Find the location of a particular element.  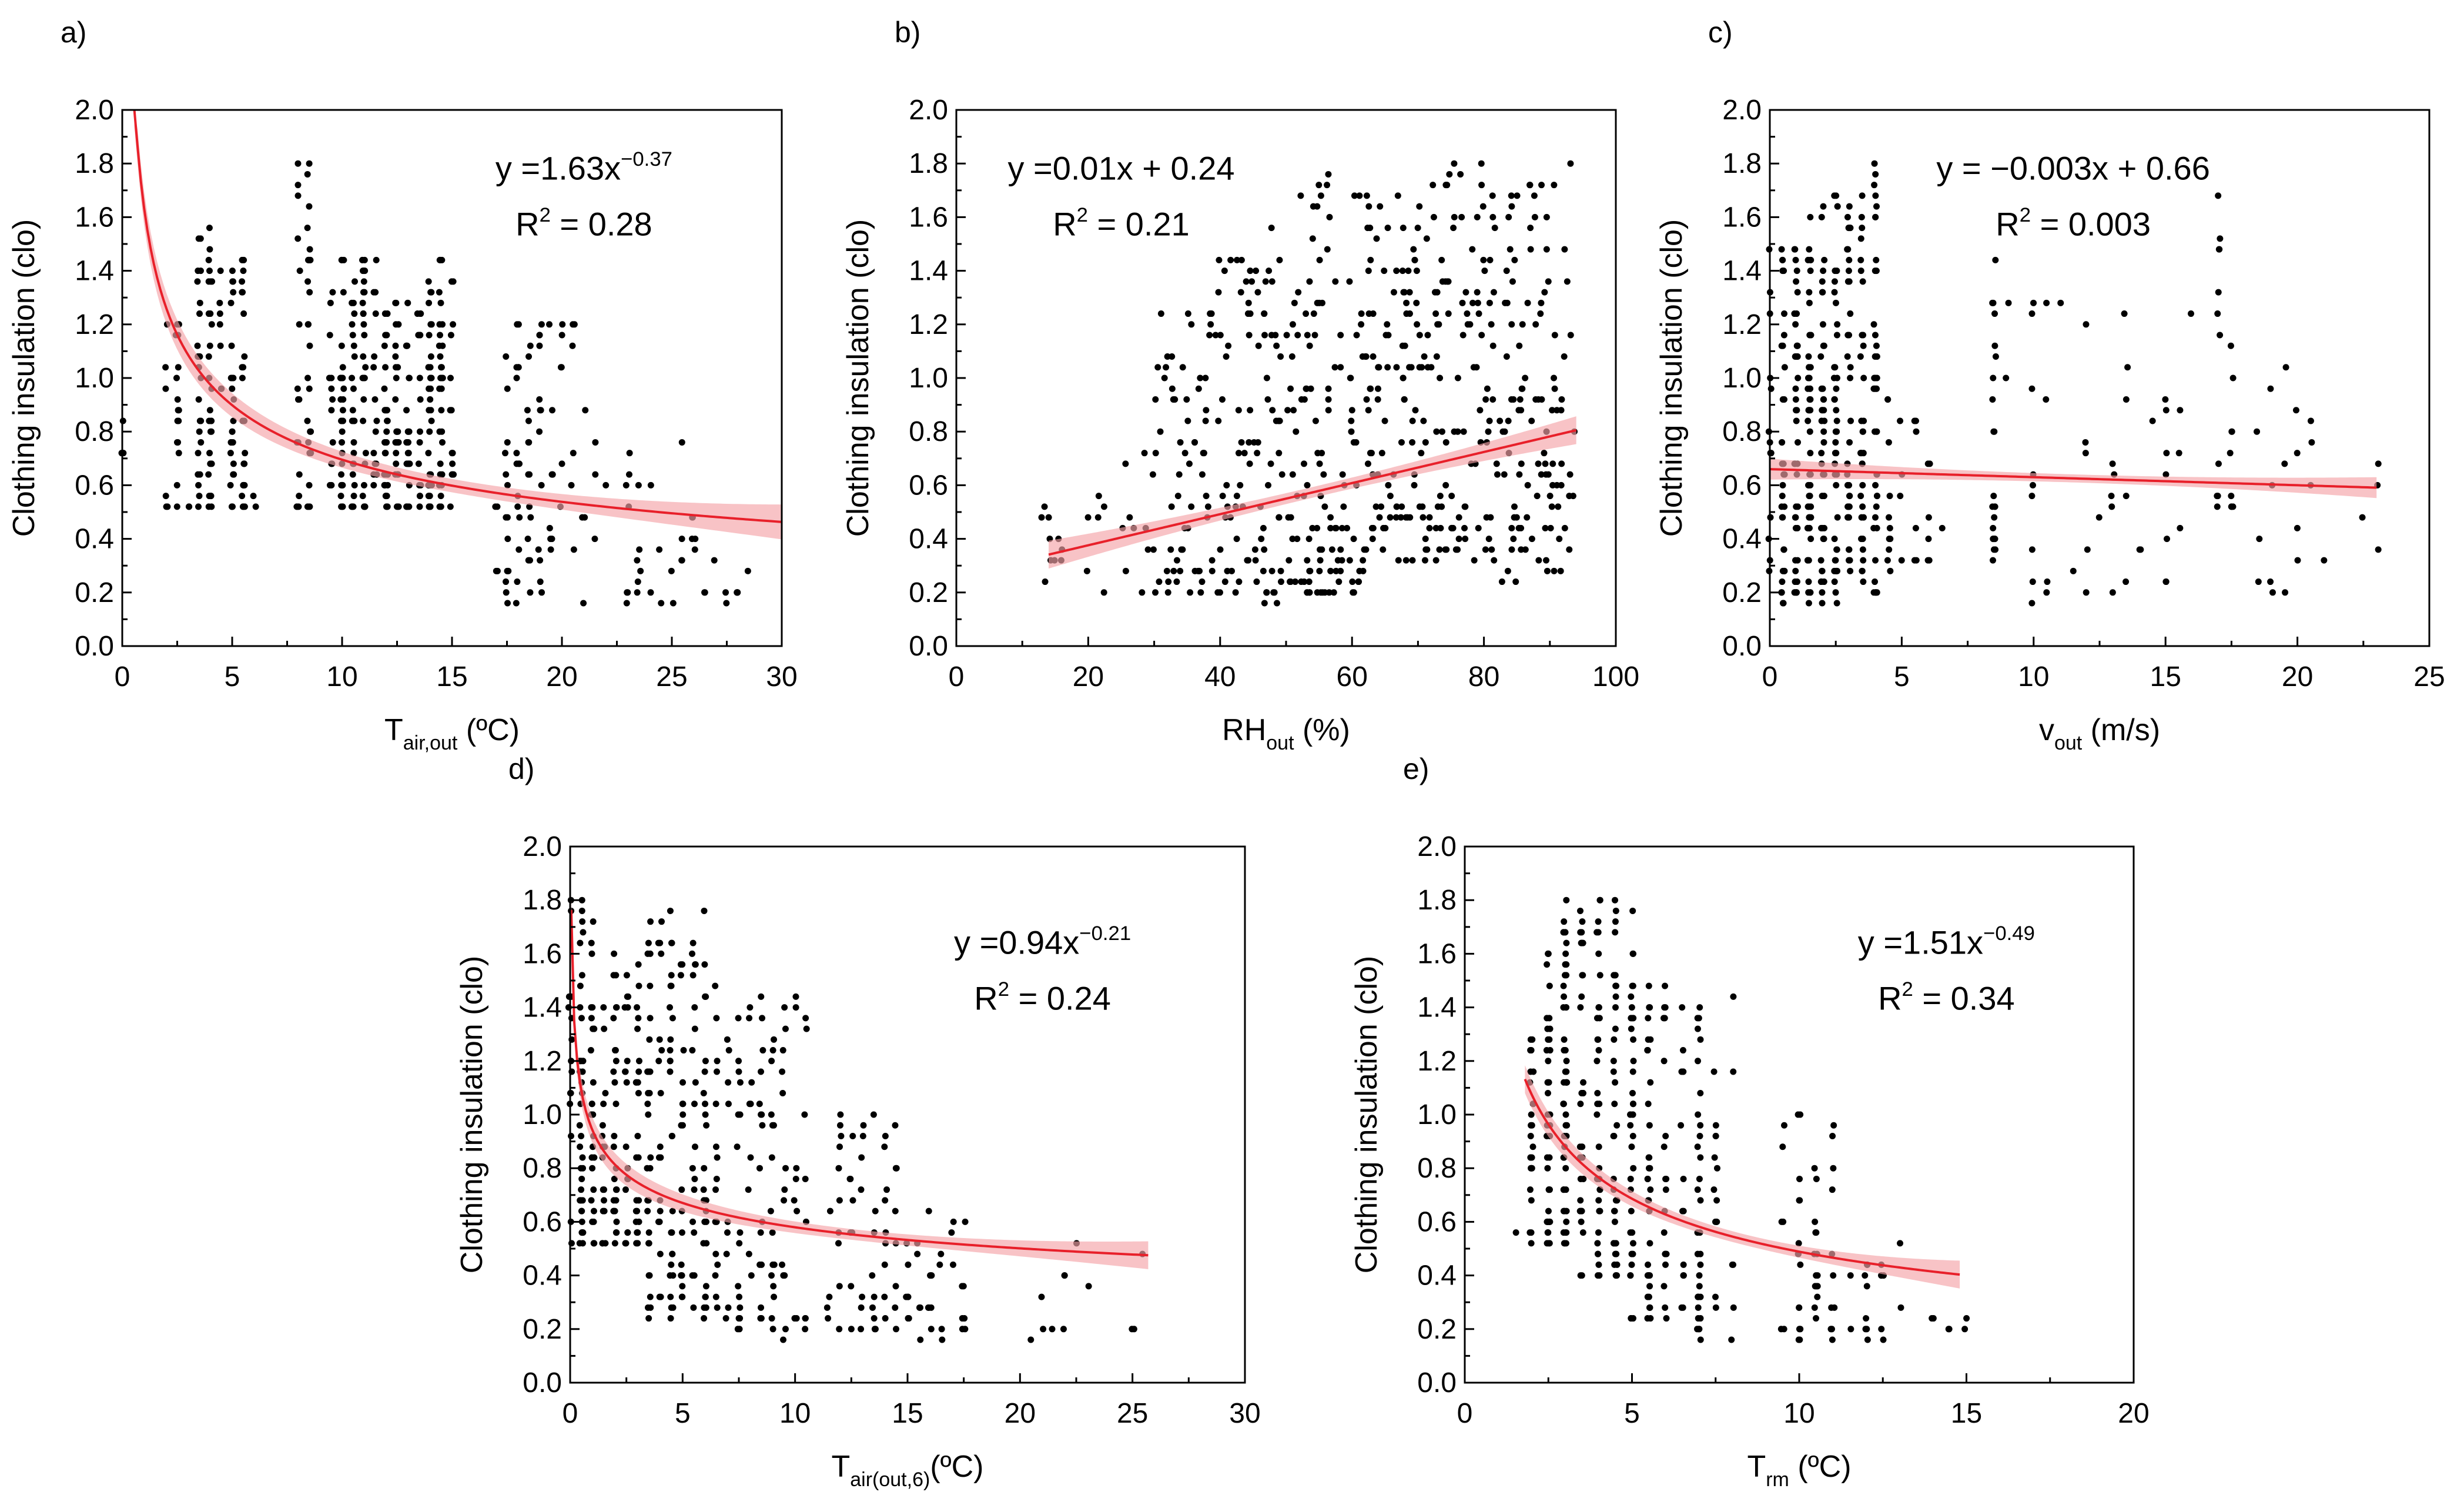

y-tick-label: 0.2 is located at coordinates (94, 593).